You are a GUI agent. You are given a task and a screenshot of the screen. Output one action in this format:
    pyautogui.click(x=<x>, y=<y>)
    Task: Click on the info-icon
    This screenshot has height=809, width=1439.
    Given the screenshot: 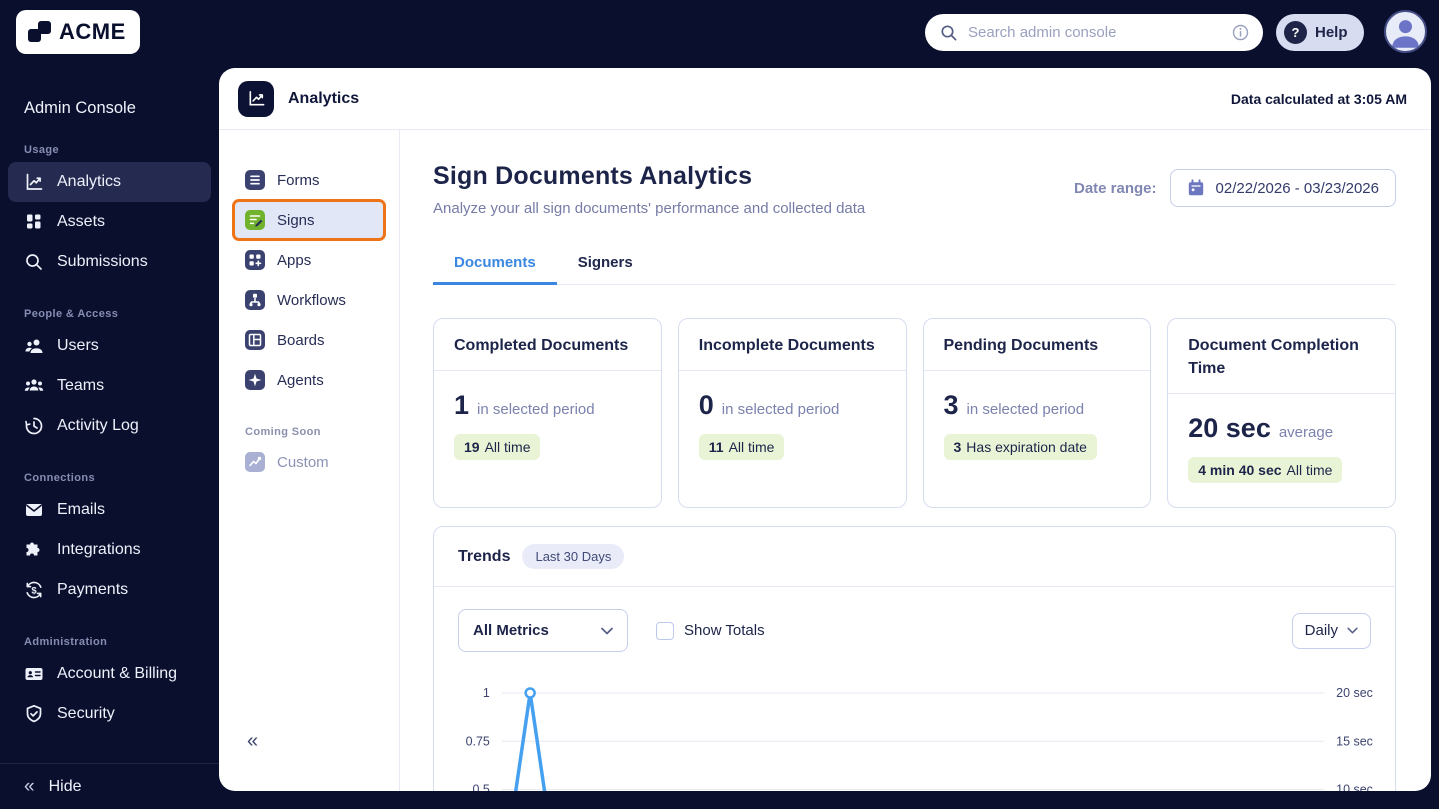 What is the action you would take?
    pyautogui.click(x=1240, y=32)
    